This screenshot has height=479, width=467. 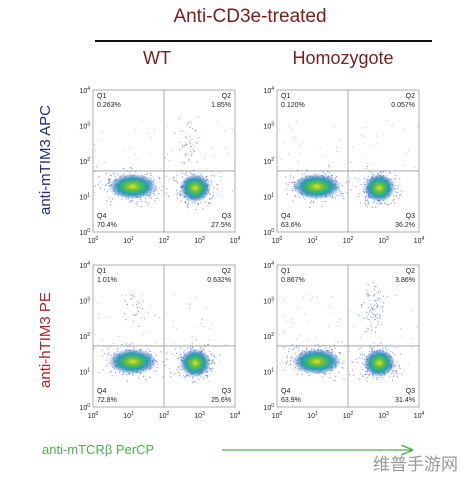 I want to click on tick-label: 10⁴, so click(x=419, y=415).